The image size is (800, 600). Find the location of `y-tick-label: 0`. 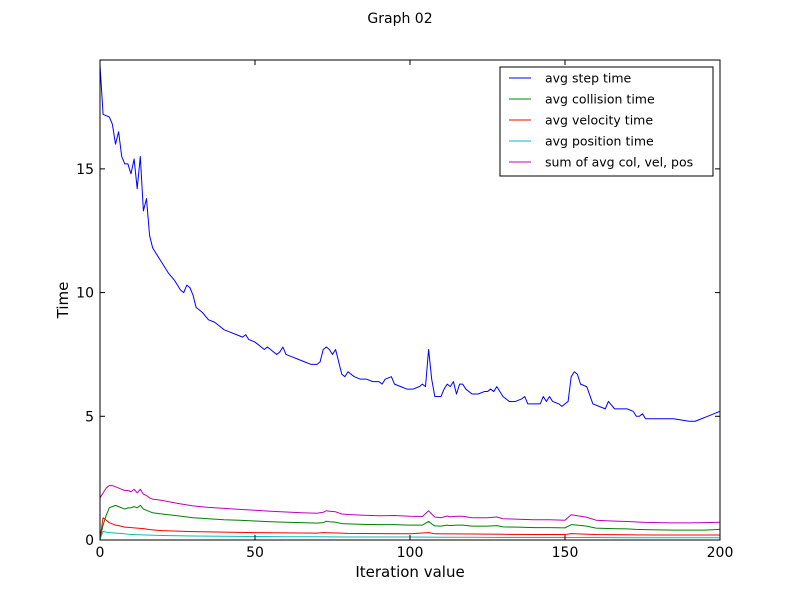

y-tick-label: 0 is located at coordinates (89, 541).